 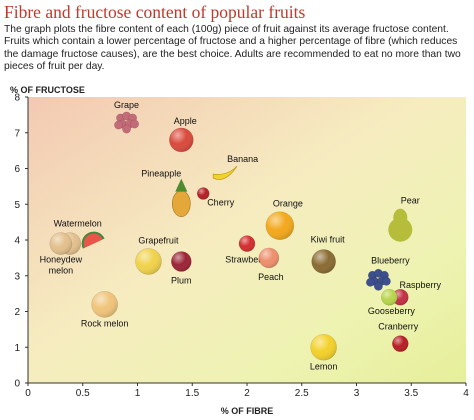 I want to click on point-label: Peach, so click(x=271, y=277).